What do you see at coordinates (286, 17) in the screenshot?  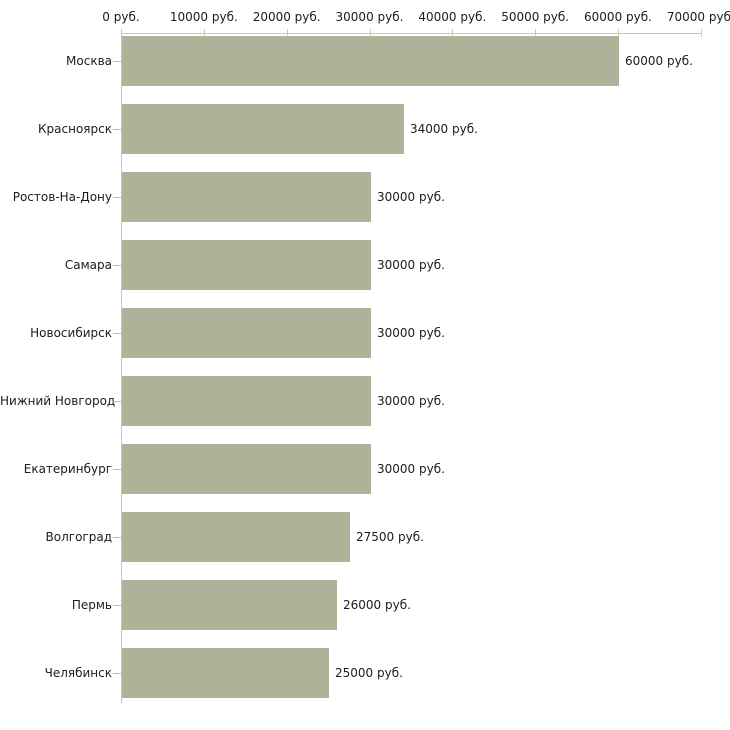 I see `x-axis-tick-label: 20000 руб.` at bounding box center [286, 17].